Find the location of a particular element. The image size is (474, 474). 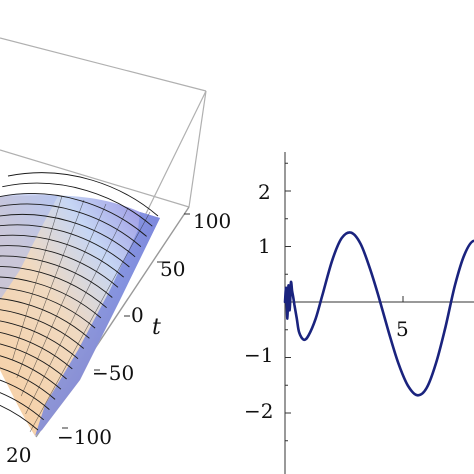

y-tick-label: 1 is located at coordinates (264, 246).